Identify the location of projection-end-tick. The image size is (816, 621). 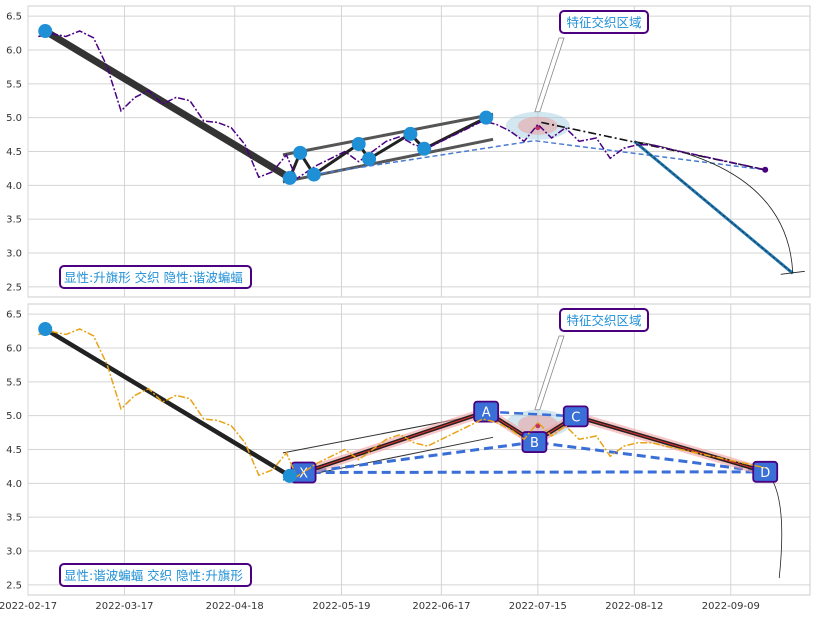
(792, 272).